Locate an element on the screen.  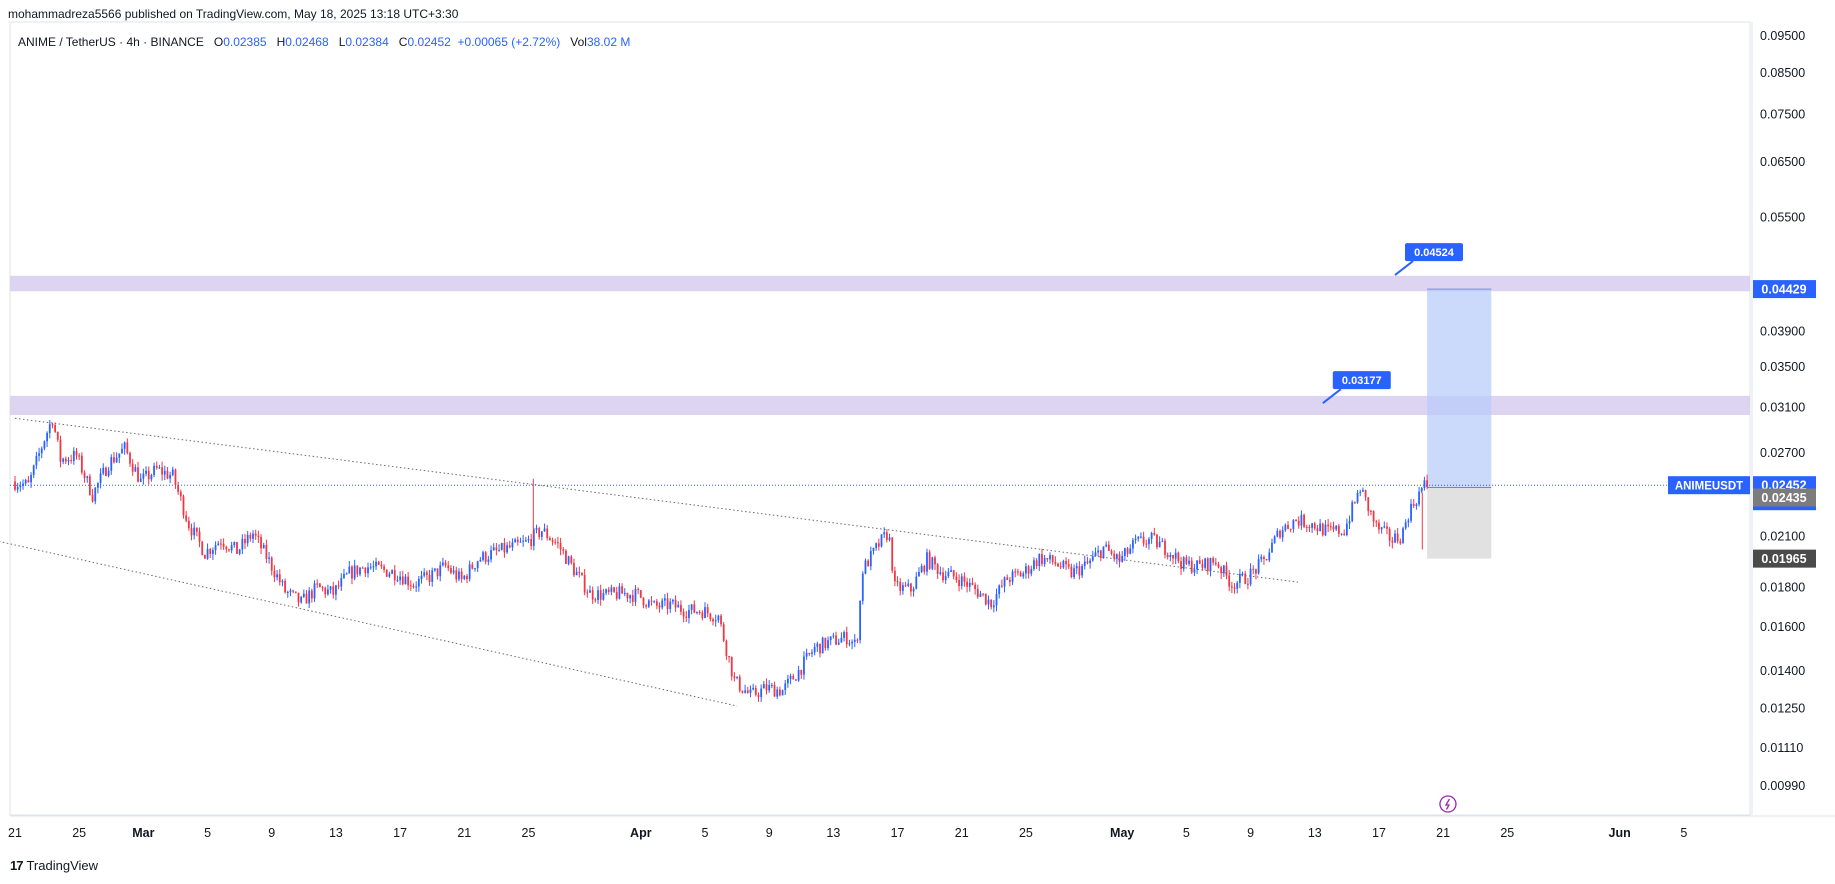
lightning-icon is located at coordinates (1448, 804).